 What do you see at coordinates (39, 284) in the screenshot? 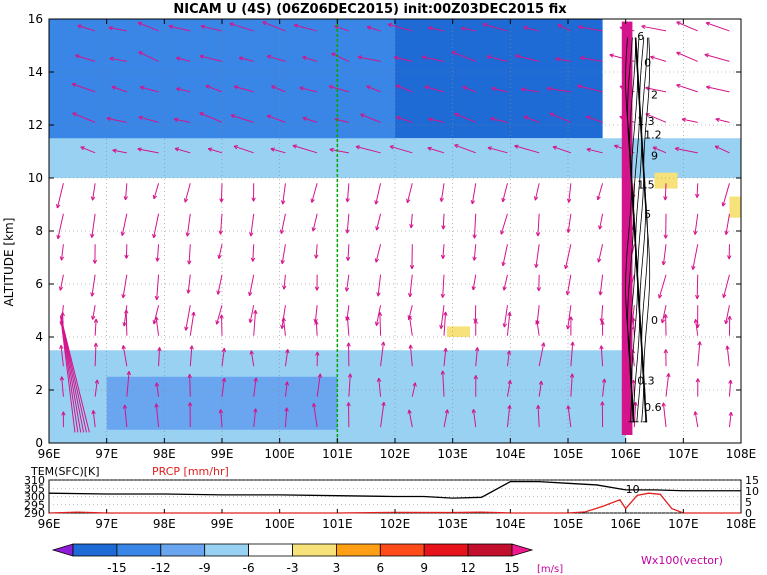
I see `y-tick-label: 6` at bounding box center [39, 284].